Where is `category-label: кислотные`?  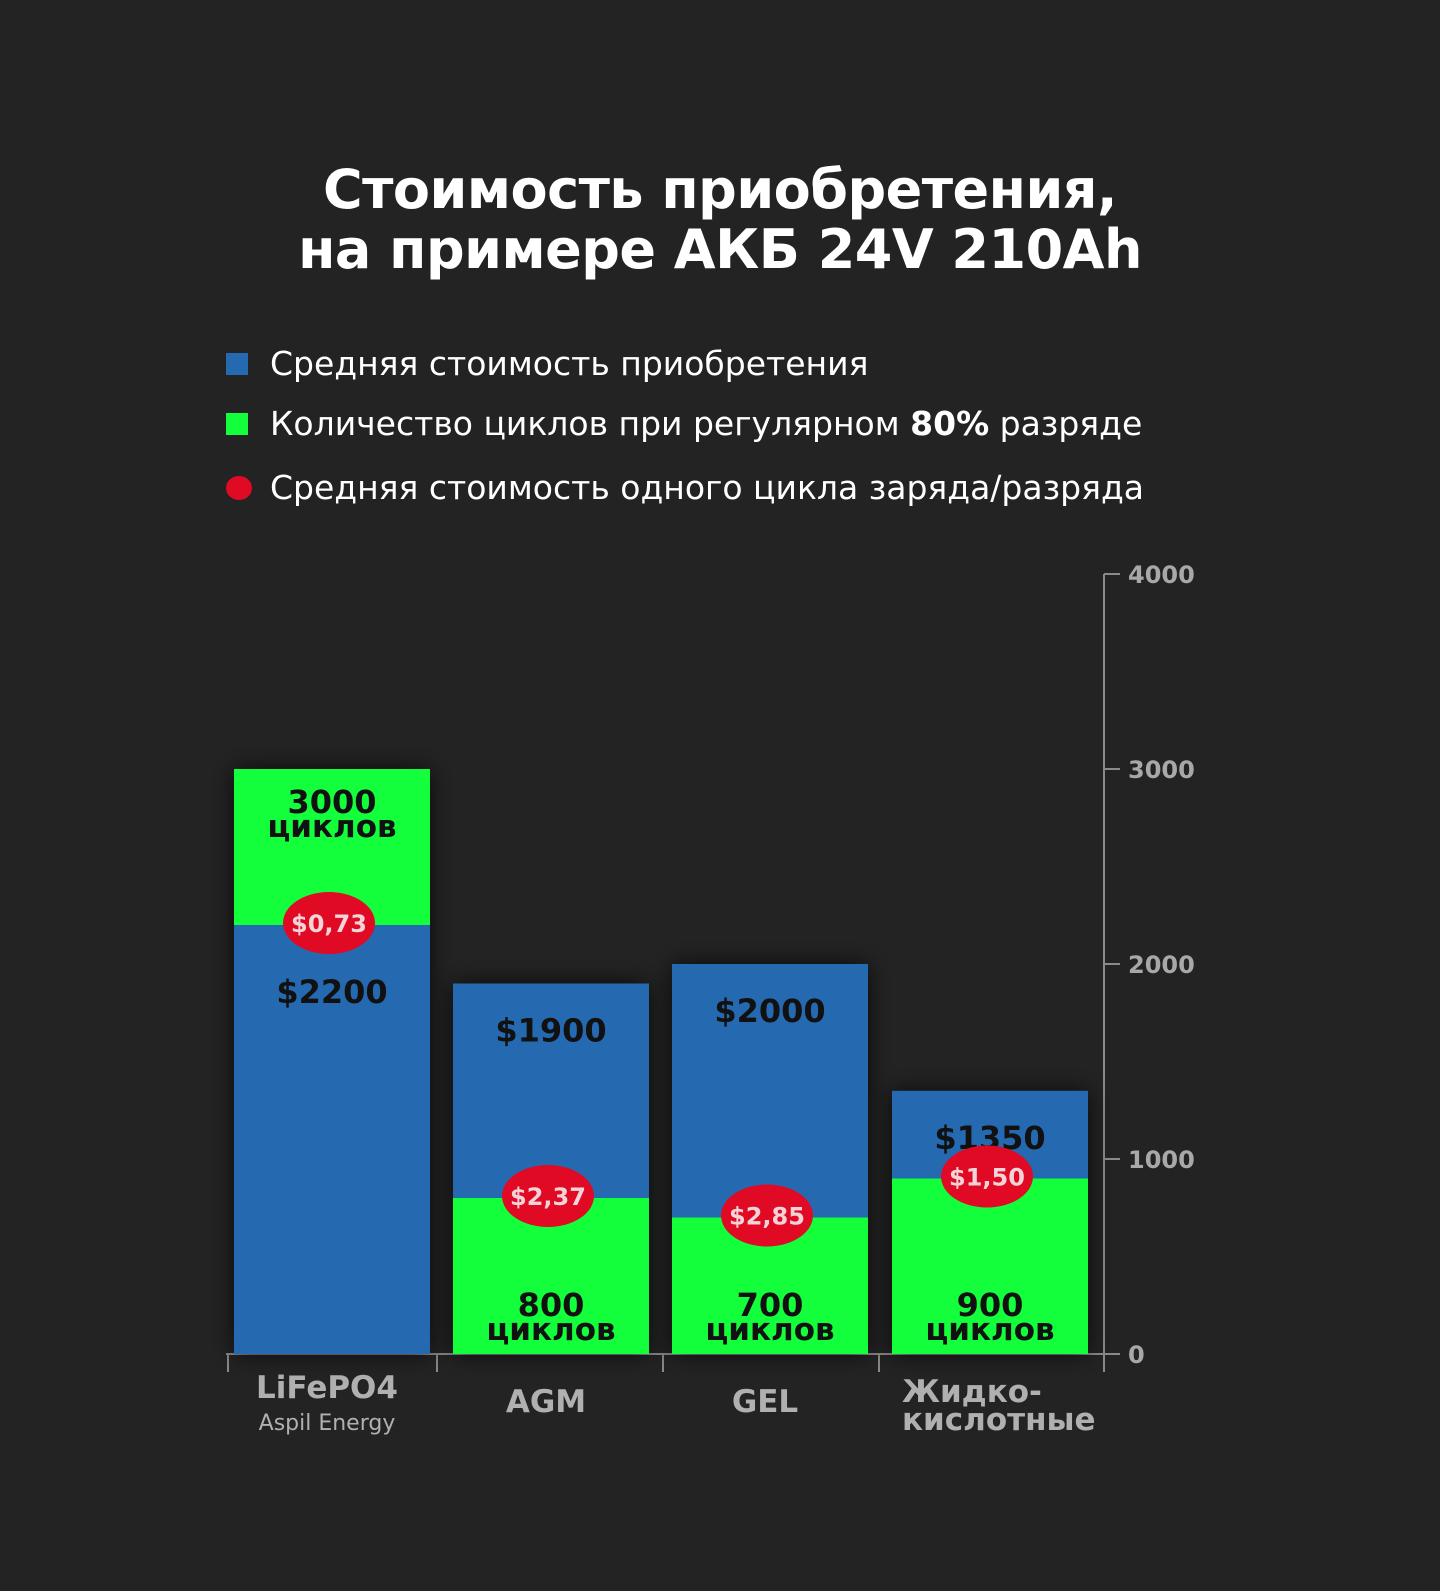
category-label: кислотные is located at coordinates (999, 1420).